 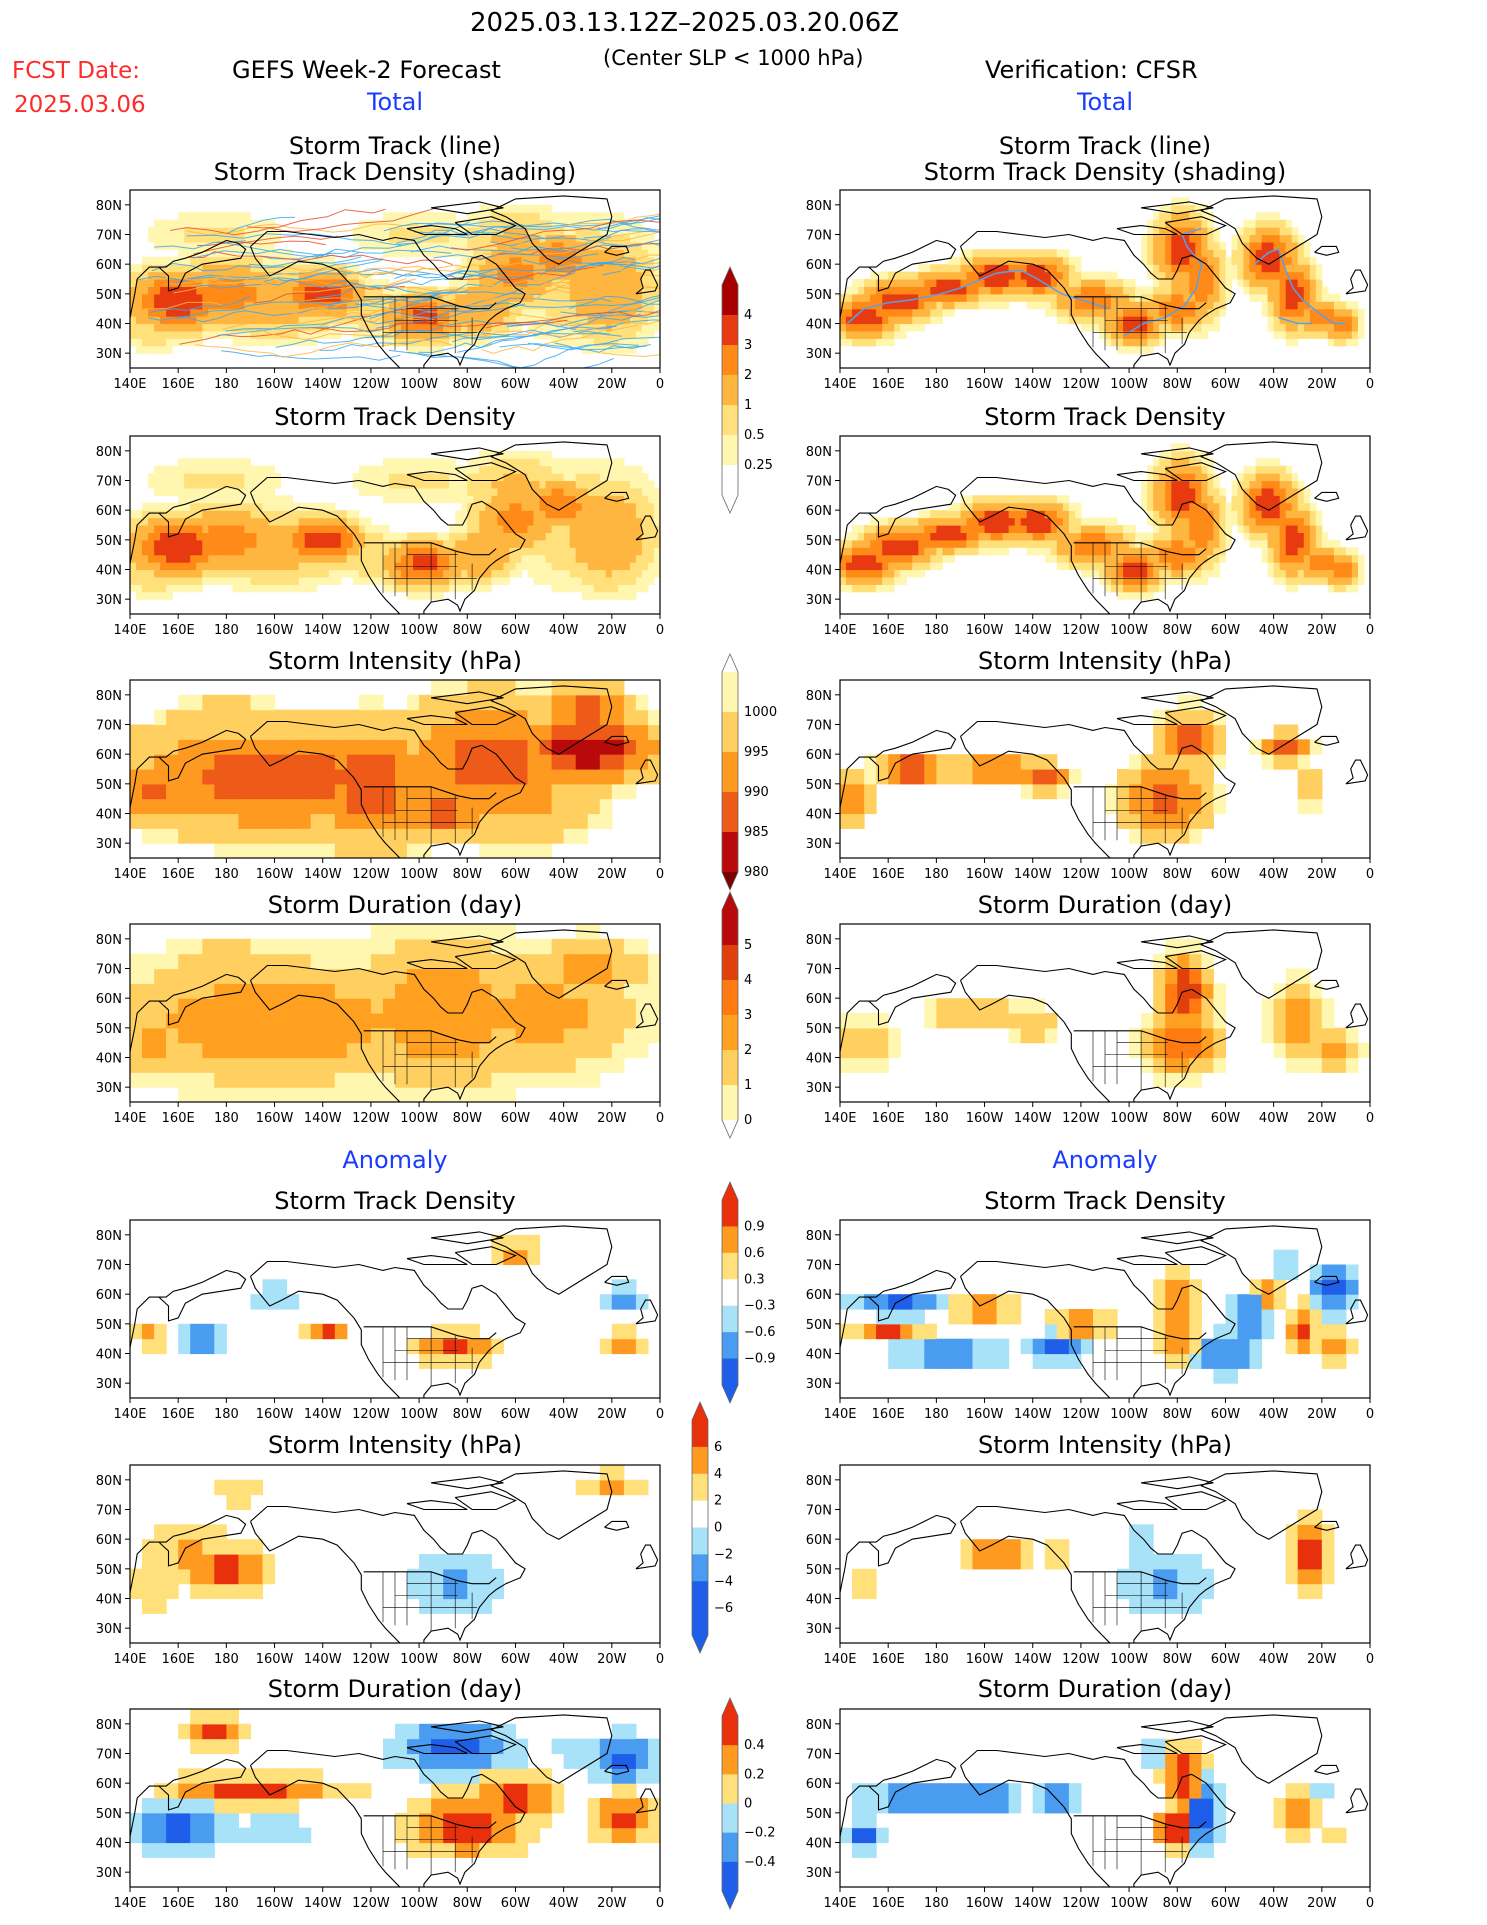 What do you see at coordinates (323, 1118) in the screenshot?
I see `lon-tick-label: 140W` at bounding box center [323, 1118].